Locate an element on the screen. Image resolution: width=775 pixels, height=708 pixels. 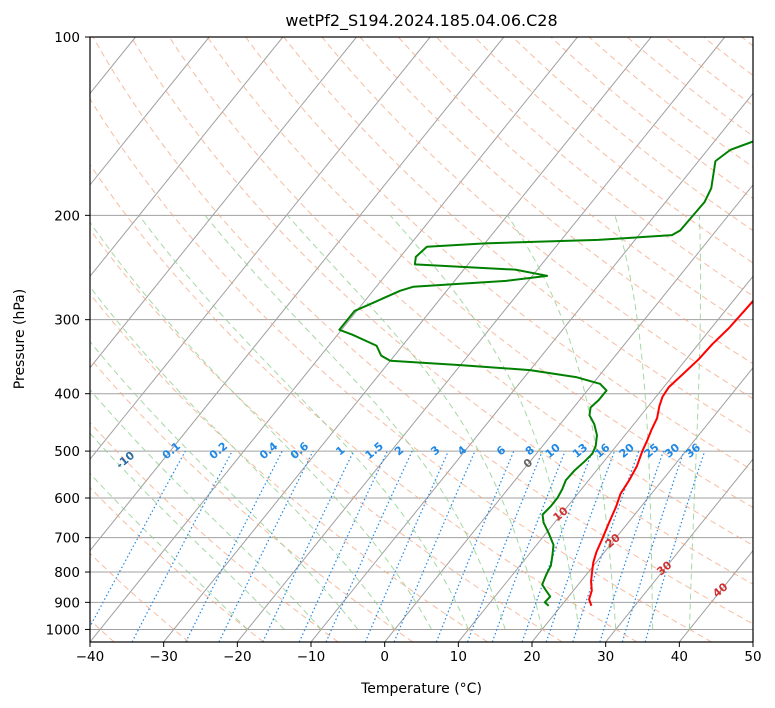
y-tick-label: 900 is located at coordinates (67, 603).